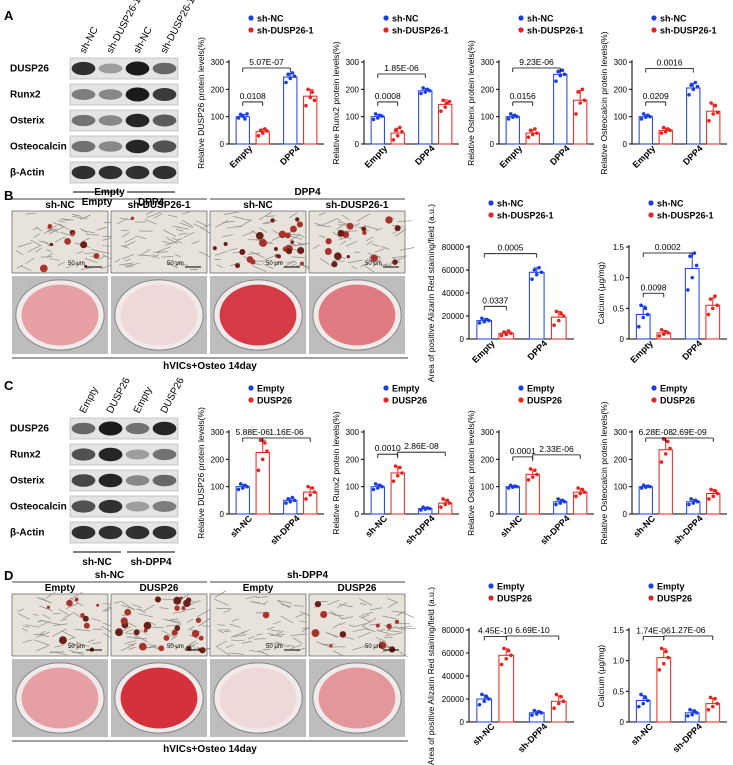 The width and height of the screenshot is (733, 765). What do you see at coordinates (601, 293) in the screenshot?
I see `y-axis-label: Calcium (μg/mg)` at bounding box center [601, 293].